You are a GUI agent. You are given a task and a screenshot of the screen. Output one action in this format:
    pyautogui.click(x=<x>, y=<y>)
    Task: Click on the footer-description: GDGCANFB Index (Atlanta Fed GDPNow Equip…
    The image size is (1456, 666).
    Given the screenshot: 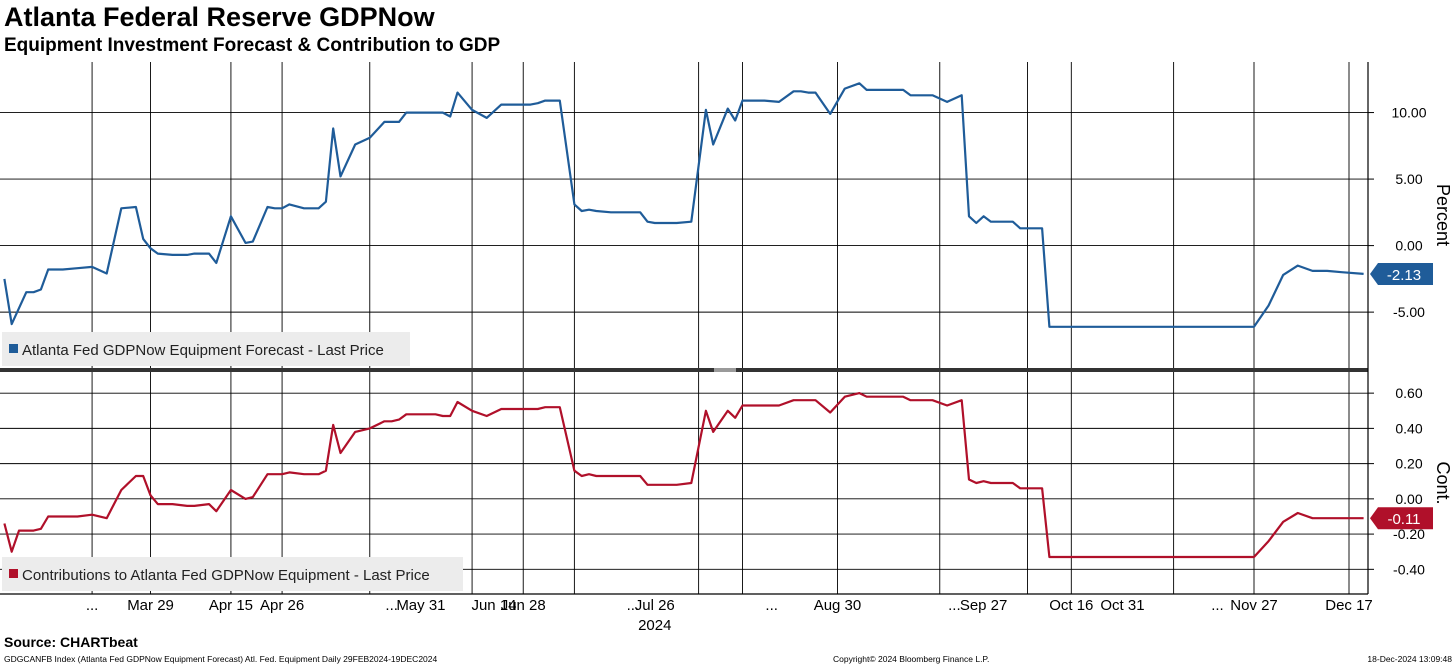 What is the action you would take?
    pyautogui.click(x=221, y=659)
    